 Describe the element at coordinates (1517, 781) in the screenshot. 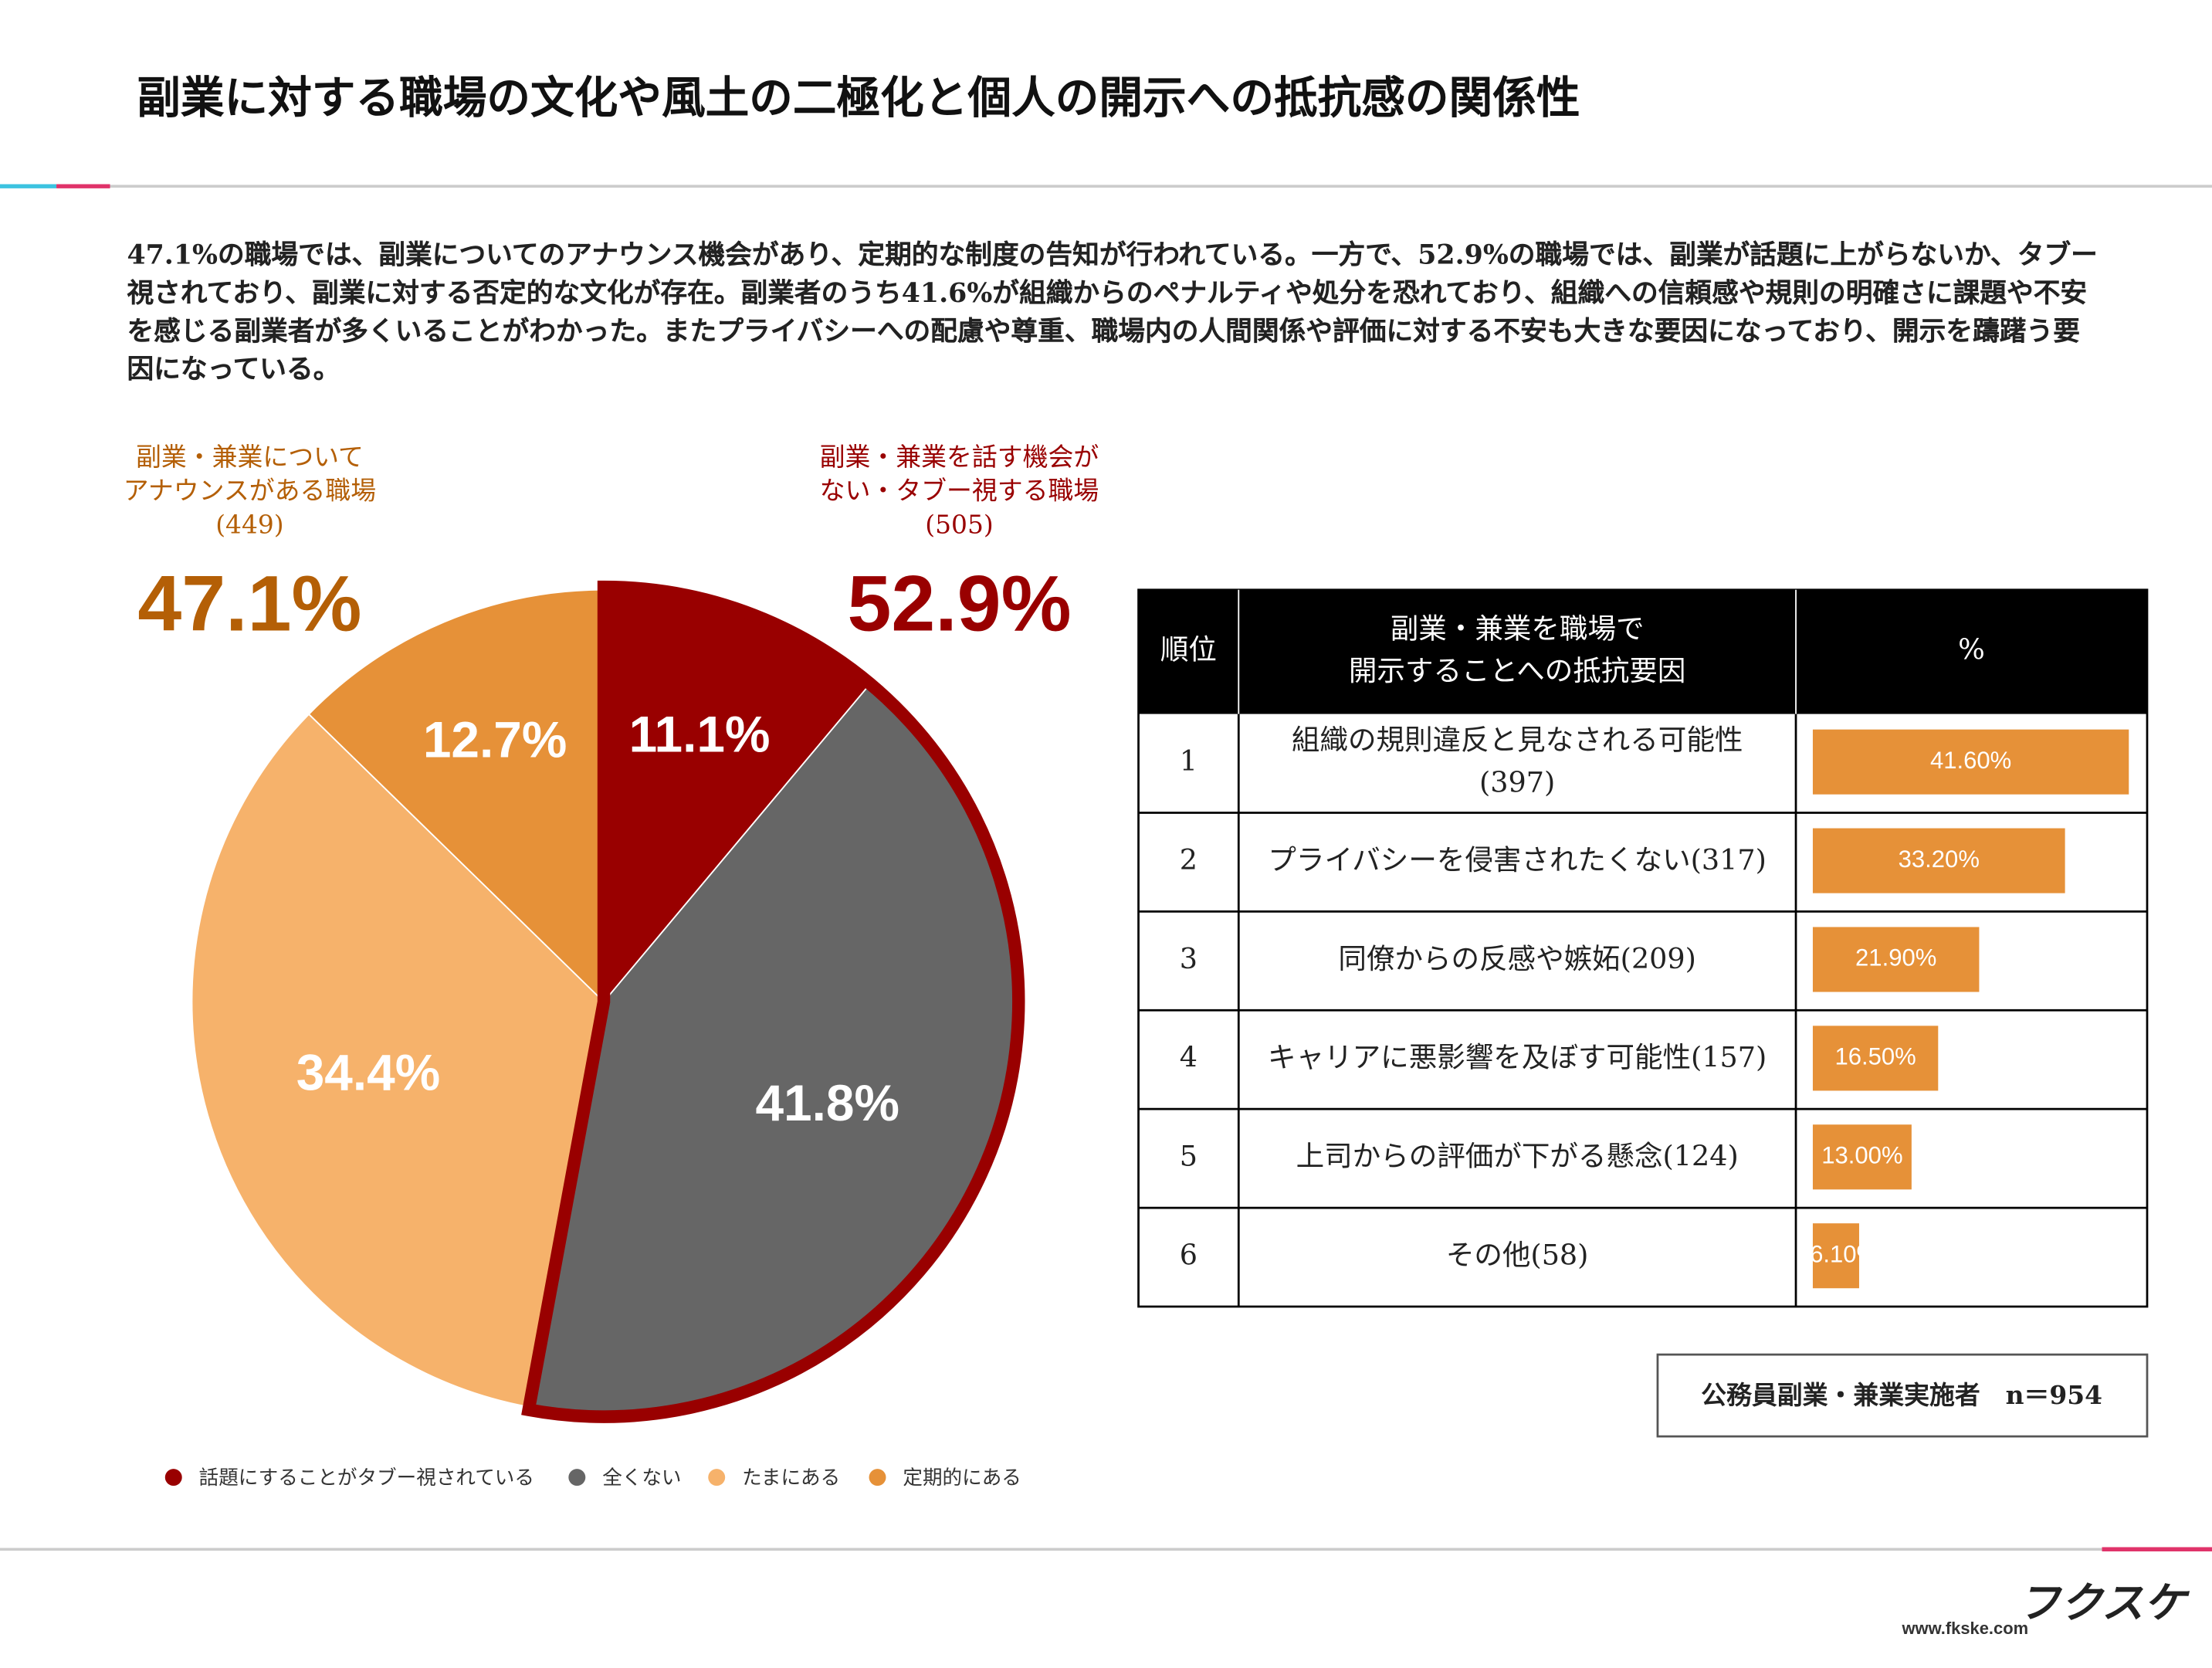

I see `factor: (397)` at that location.